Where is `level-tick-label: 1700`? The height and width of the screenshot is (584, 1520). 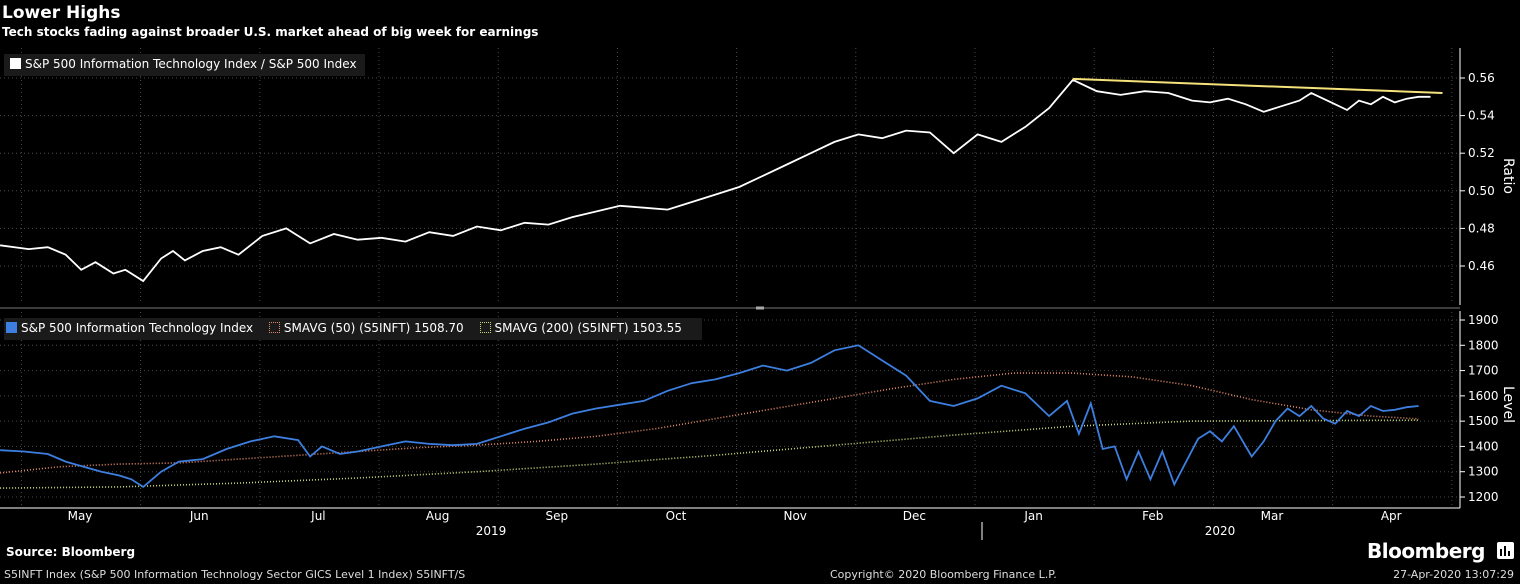
level-tick-label: 1700 is located at coordinates (1483, 371).